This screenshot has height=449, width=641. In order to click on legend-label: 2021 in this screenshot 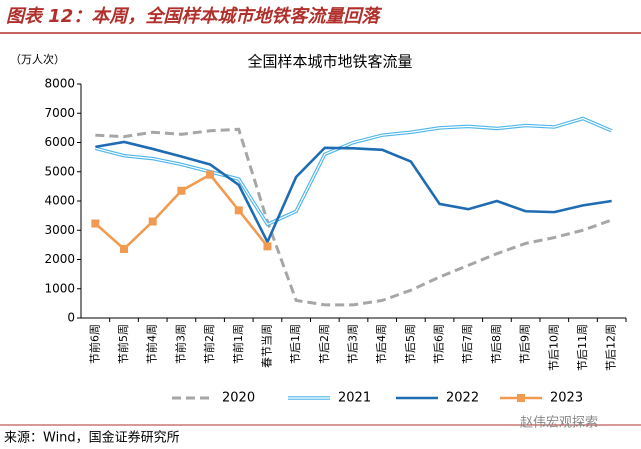, I will do `click(354, 398)`.